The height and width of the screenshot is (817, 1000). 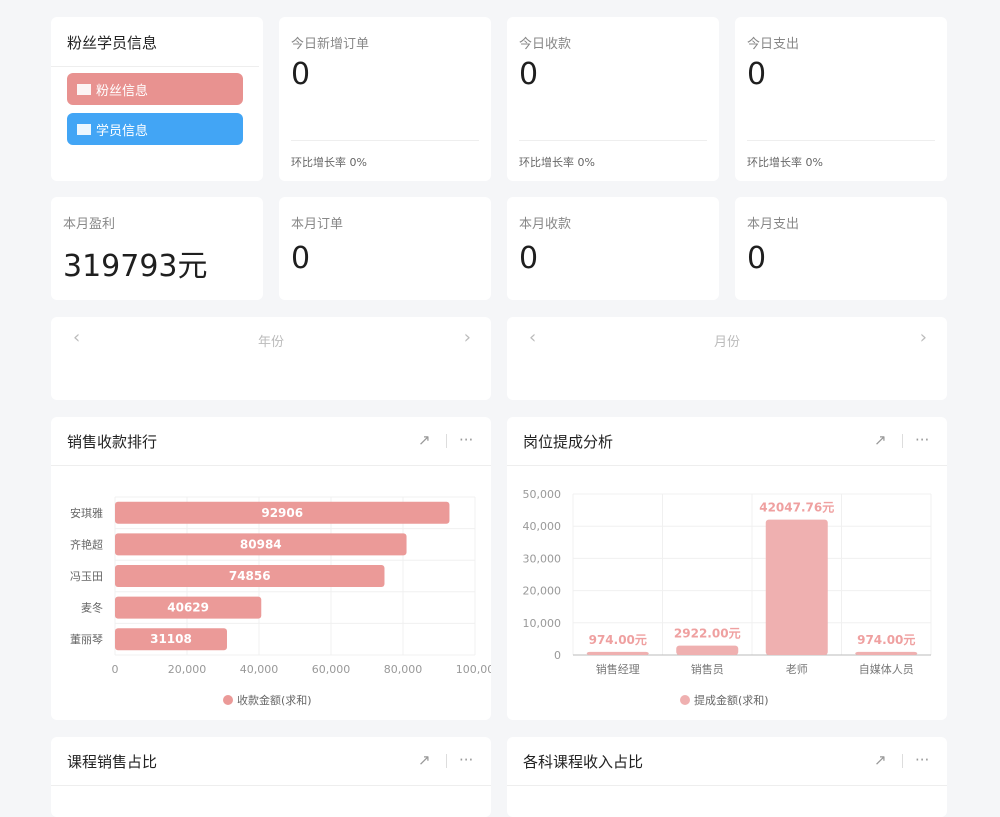 I want to click on month-label: 月份, so click(x=726, y=342).